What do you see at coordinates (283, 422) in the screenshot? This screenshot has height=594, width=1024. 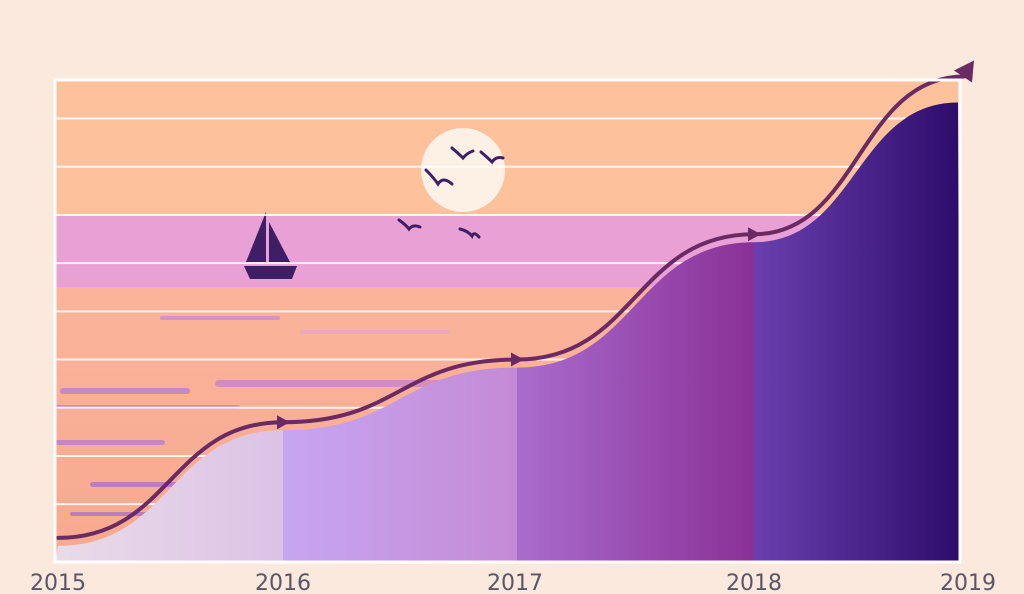 I see `data-point-2016` at bounding box center [283, 422].